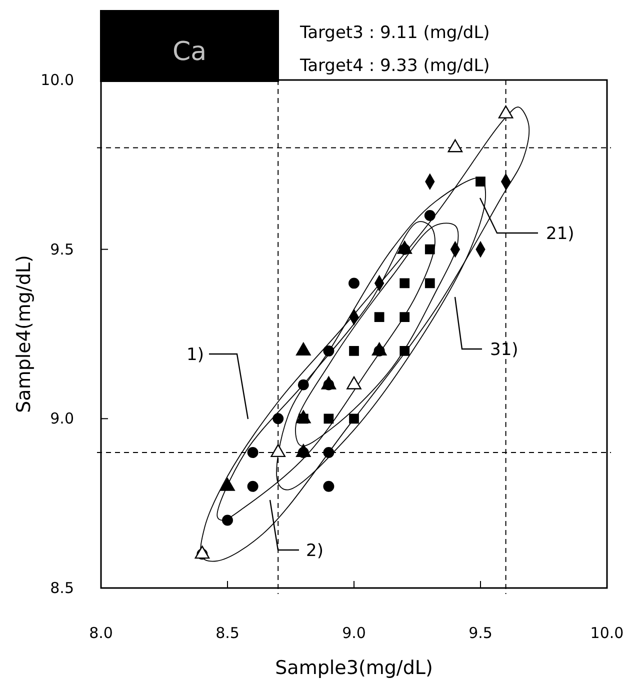  What do you see at coordinates (62, 419) in the screenshot?
I see `y-tick-label: 9.0` at bounding box center [62, 419].